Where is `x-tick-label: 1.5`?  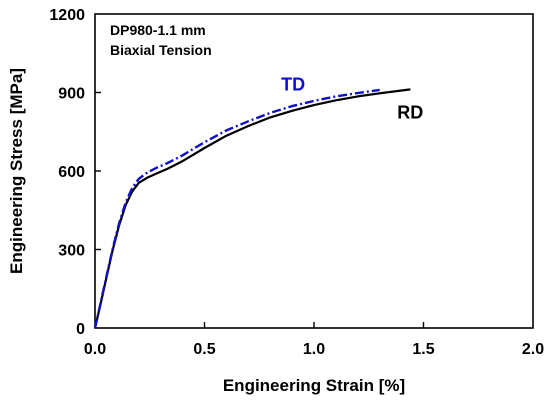
x-tick-label: 1.5 is located at coordinates (423, 349).